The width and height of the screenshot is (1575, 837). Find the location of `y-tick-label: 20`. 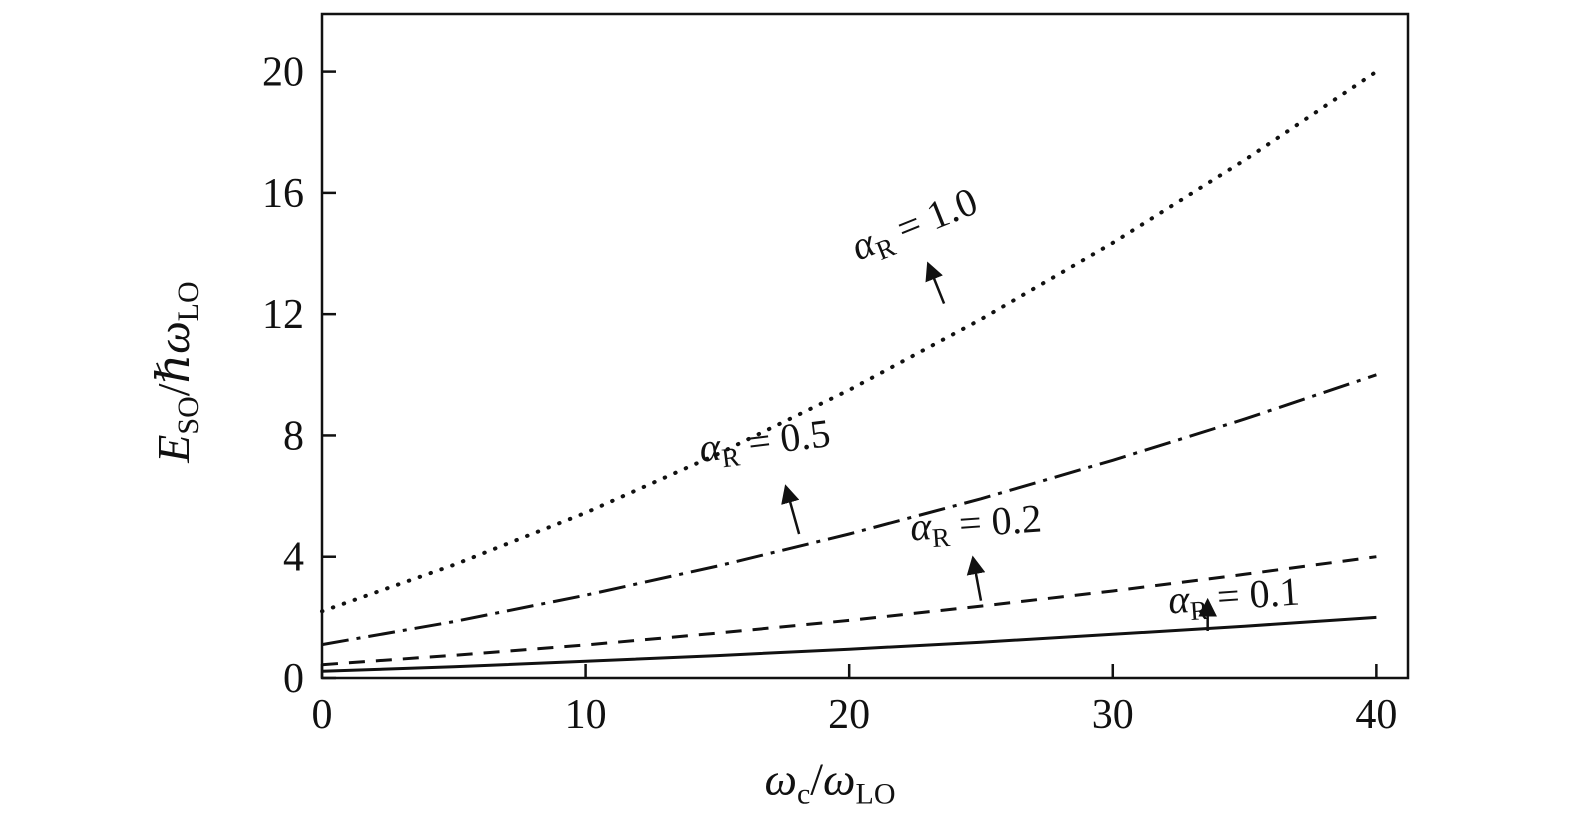

y-tick-label: 20 is located at coordinates (283, 73).